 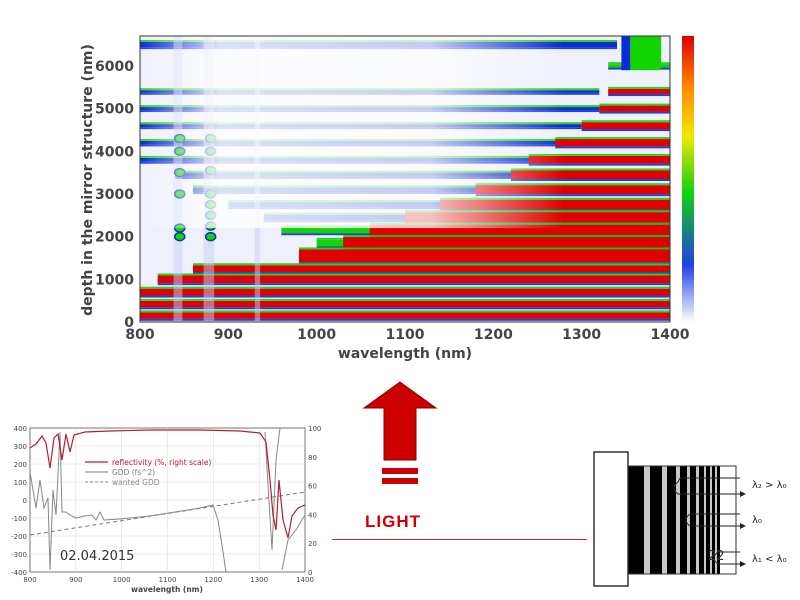 What do you see at coordinates (611, 519) in the screenshot?
I see `mirror-substrate` at bounding box center [611, 519].